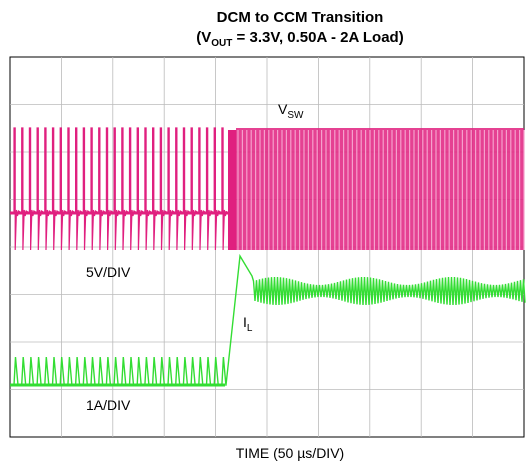 The width and height of the screenshot is (528, 468). I want to click on vsw-scale: 5V/DIV, so click(108, 272).